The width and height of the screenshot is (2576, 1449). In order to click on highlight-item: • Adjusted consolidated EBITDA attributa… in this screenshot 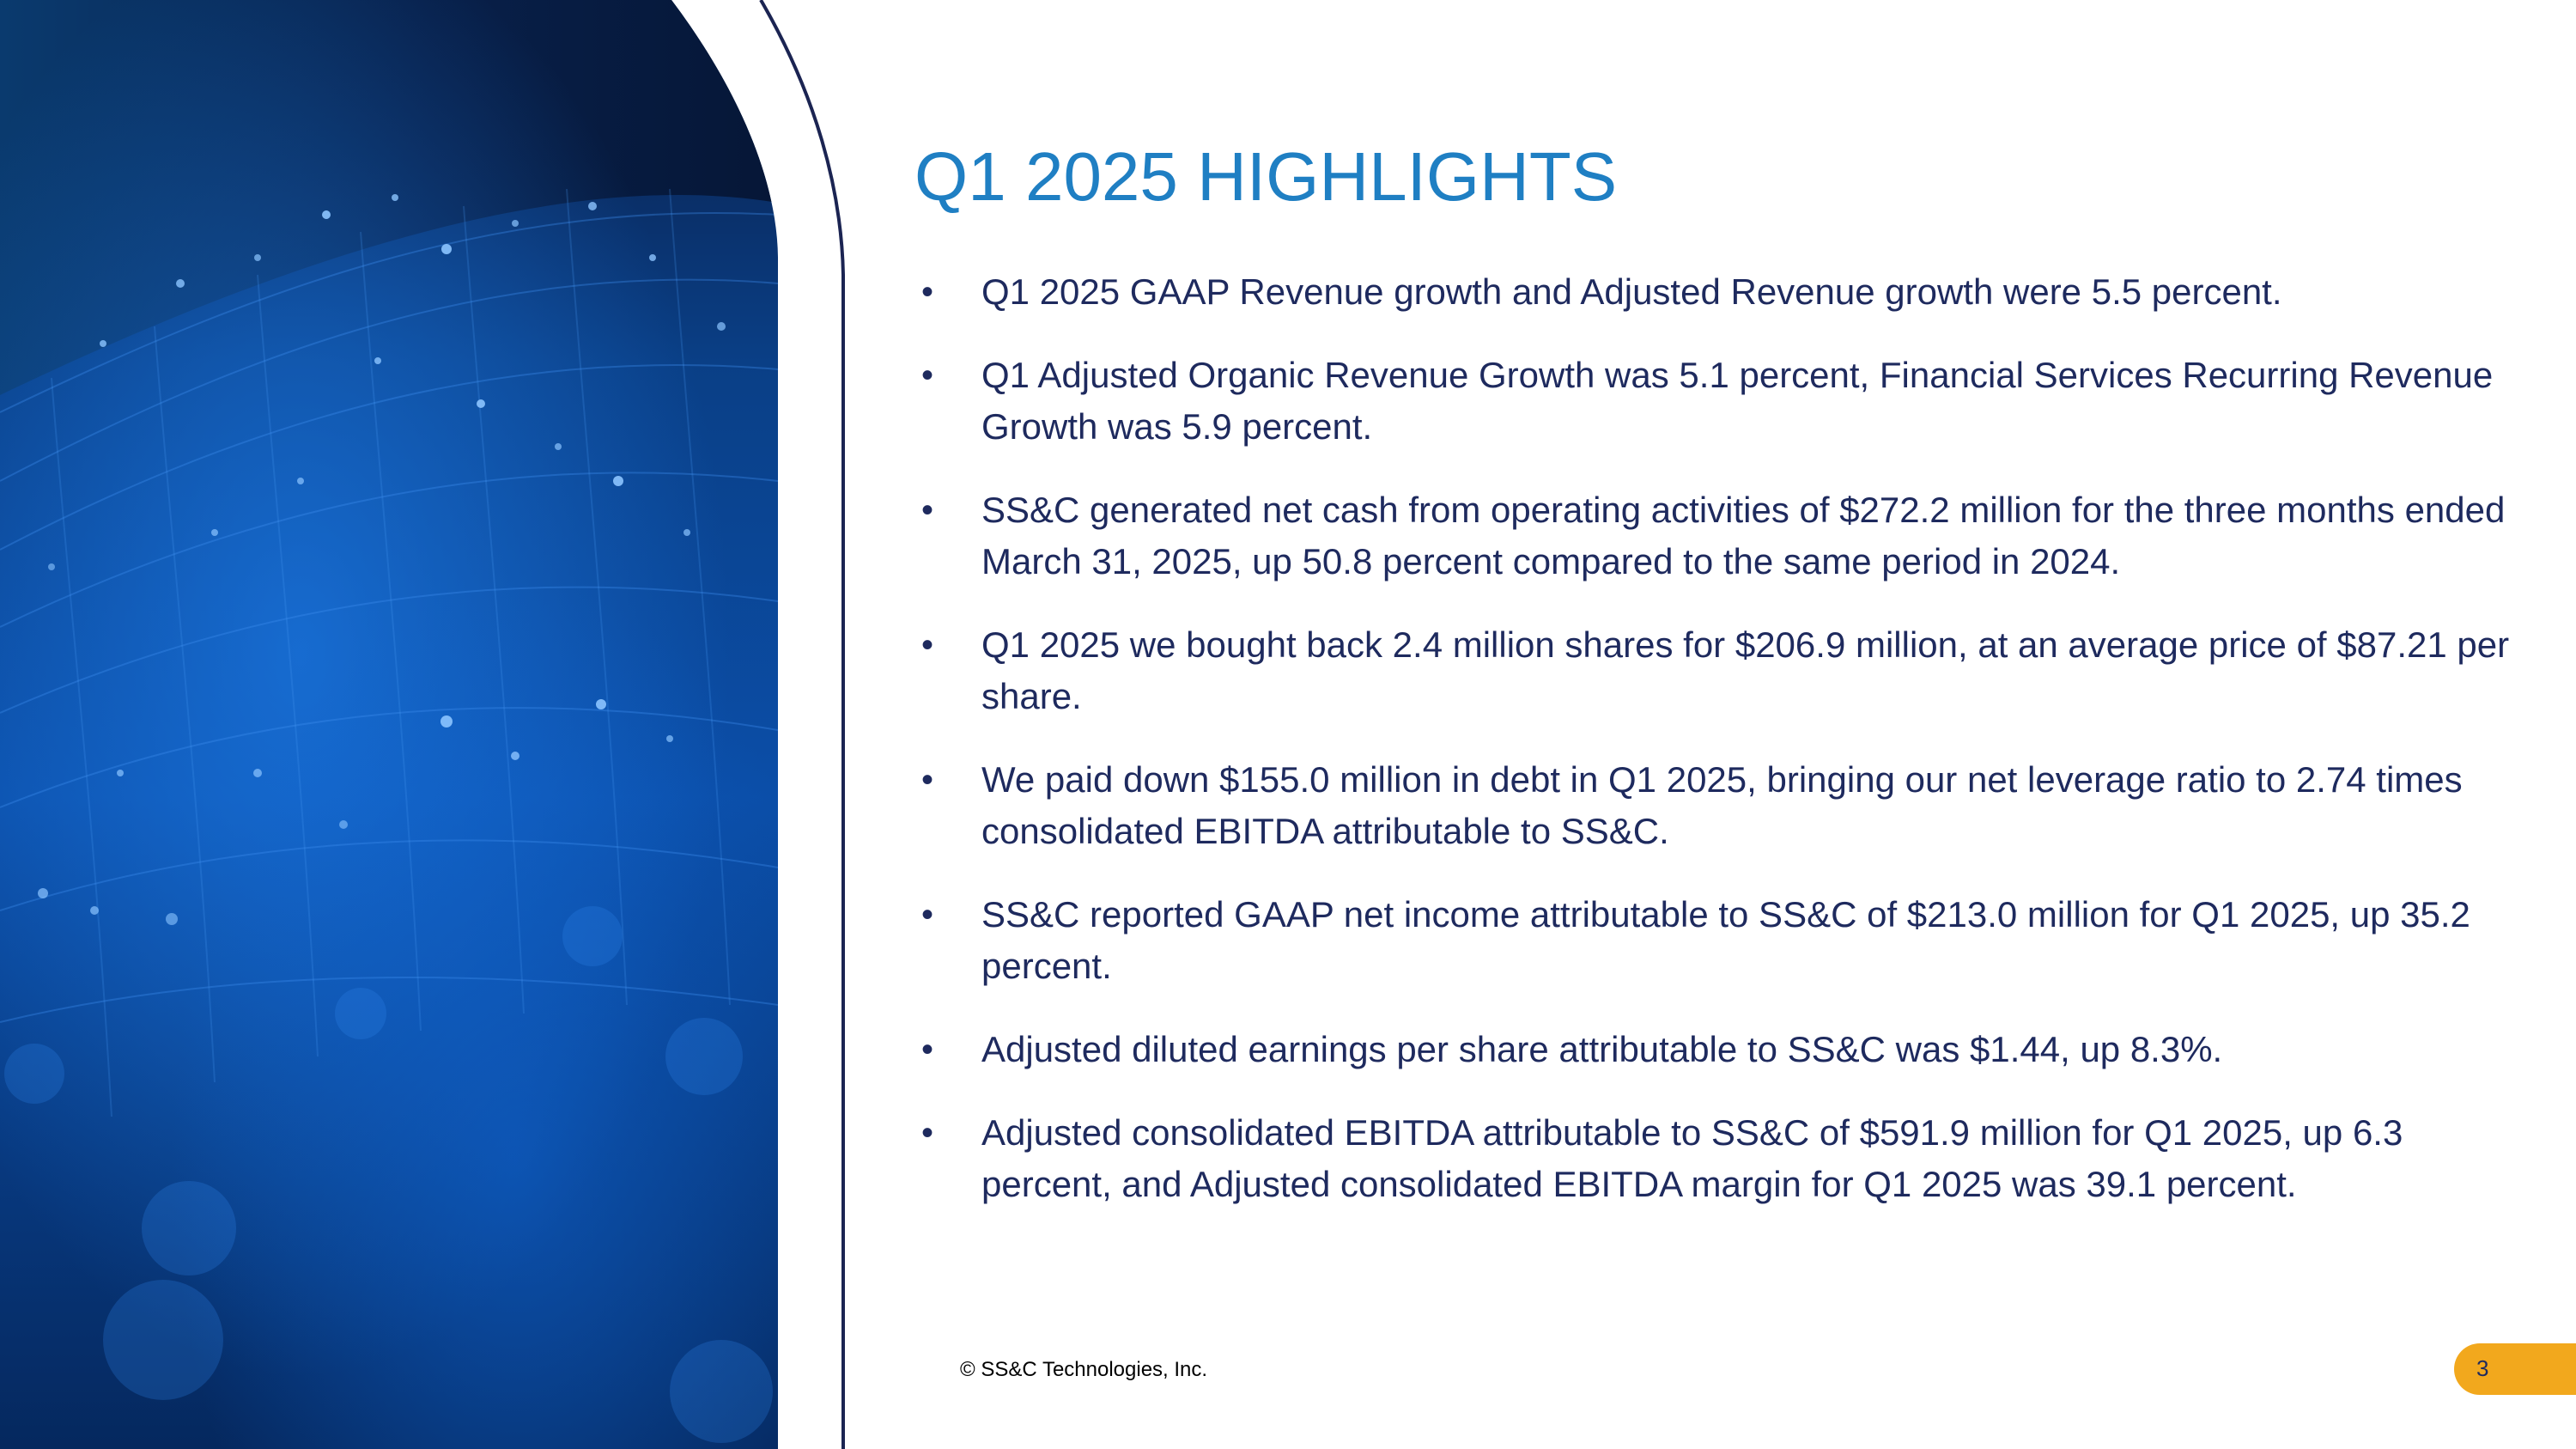, I will do `click(1722, 1158)`.